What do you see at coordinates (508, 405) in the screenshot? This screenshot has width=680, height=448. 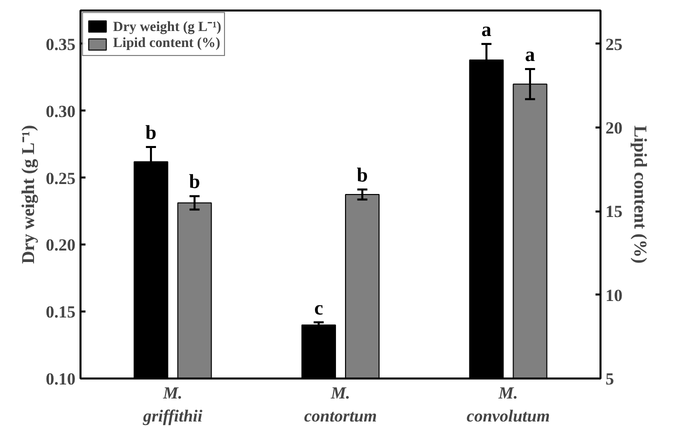 I see `x-tick-label: M. convolutum` at bounding box center [508, 405].